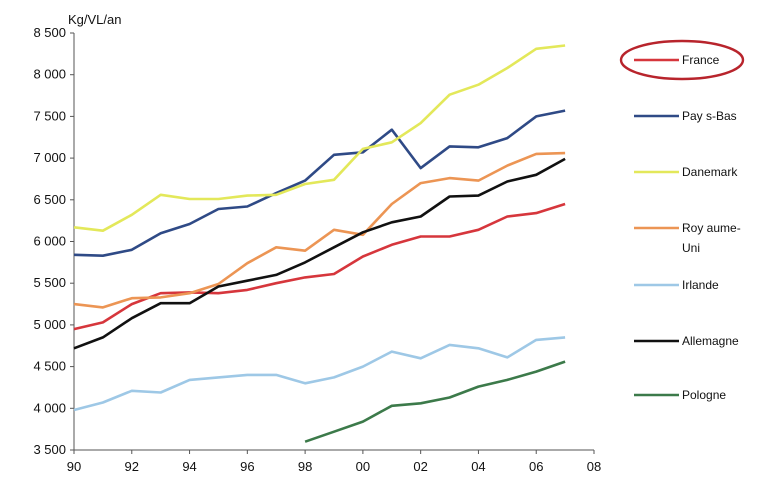 This screenshot has height=497, width=758. I want to click on y-tick-label: 7 500, so click(49, 115).